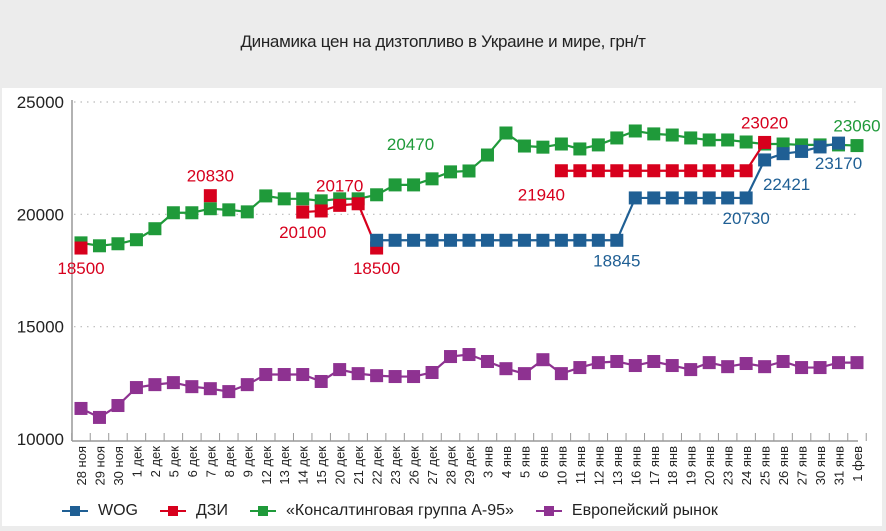 This screenshot has width=886, height=531. What do you see at coordinates (358, 465) in the screenshot?
I see `x-tick-label: 21 дек` at bounding box center [358, 465].